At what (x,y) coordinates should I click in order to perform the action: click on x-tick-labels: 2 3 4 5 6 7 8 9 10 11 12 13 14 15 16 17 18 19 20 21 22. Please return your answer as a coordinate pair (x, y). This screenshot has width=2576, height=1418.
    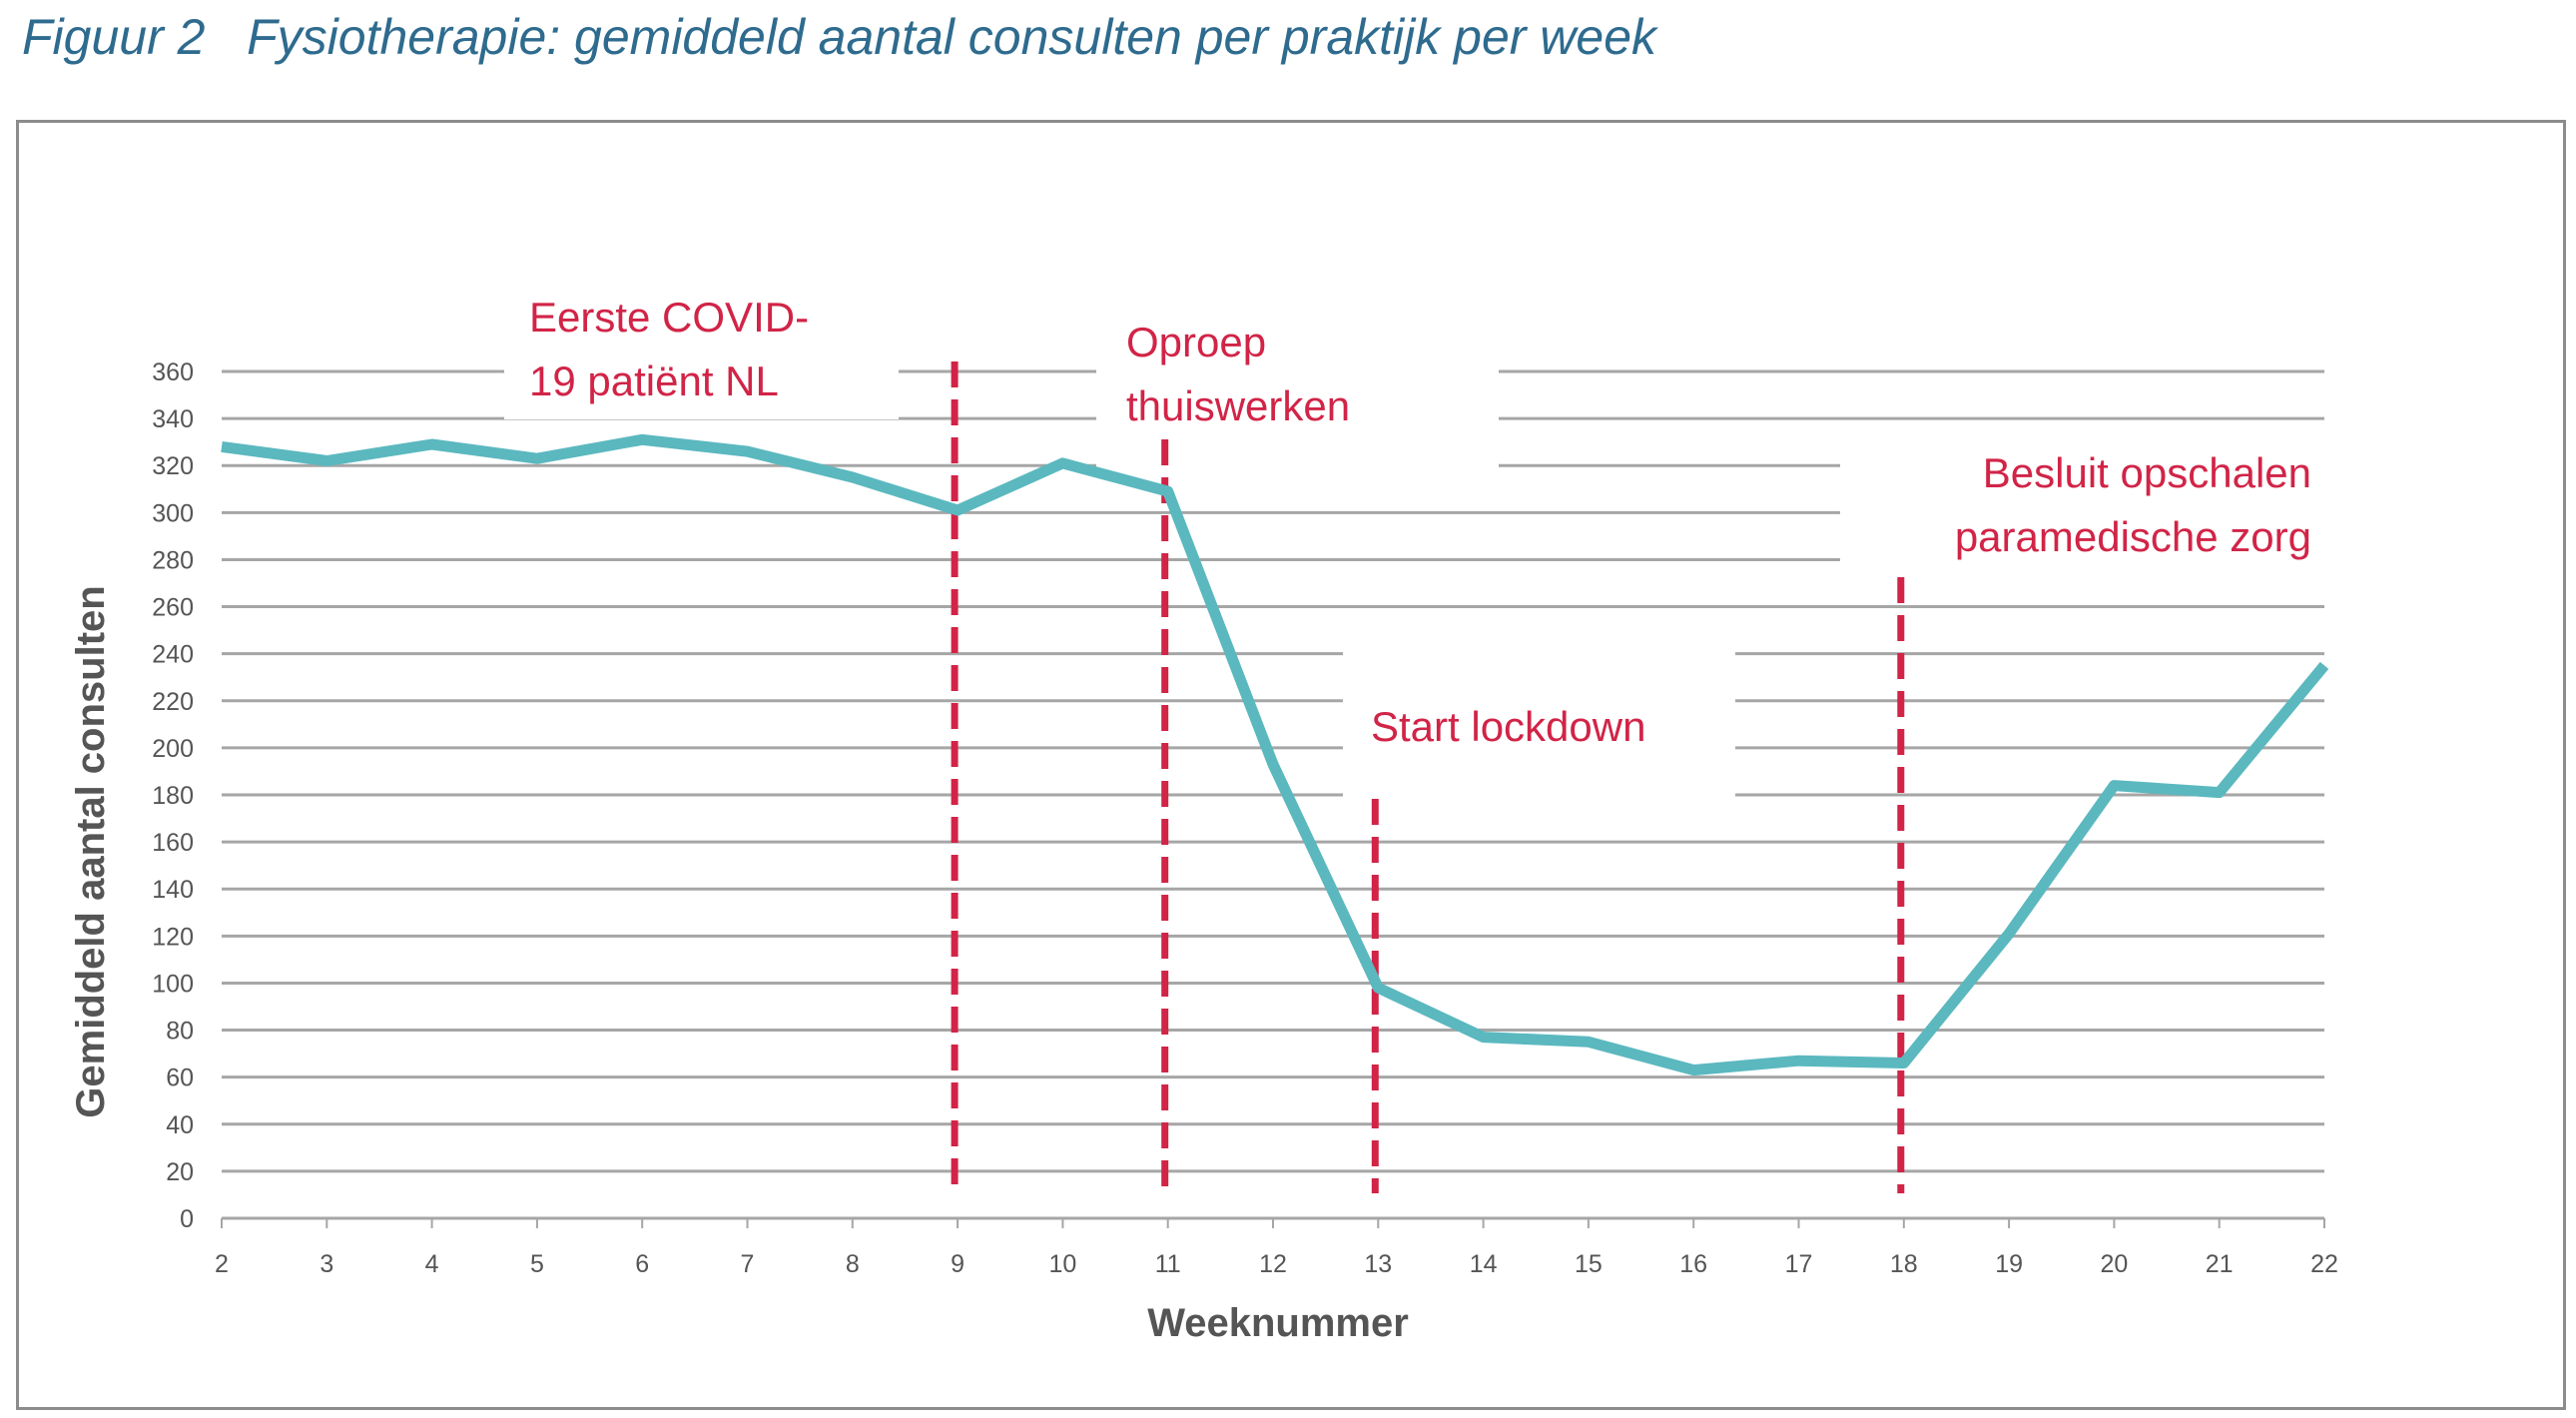
    Looking at the image, I should click on (1276, 1264).